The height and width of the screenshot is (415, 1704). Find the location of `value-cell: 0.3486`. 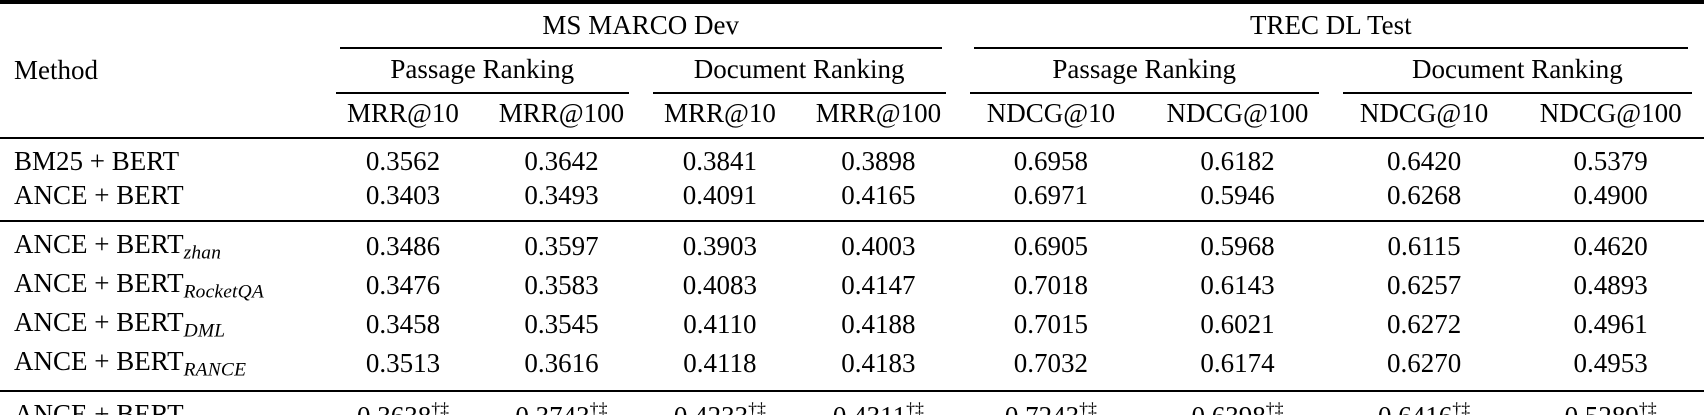

value-cell: 0.3486 is located at coordinates (403, 245).